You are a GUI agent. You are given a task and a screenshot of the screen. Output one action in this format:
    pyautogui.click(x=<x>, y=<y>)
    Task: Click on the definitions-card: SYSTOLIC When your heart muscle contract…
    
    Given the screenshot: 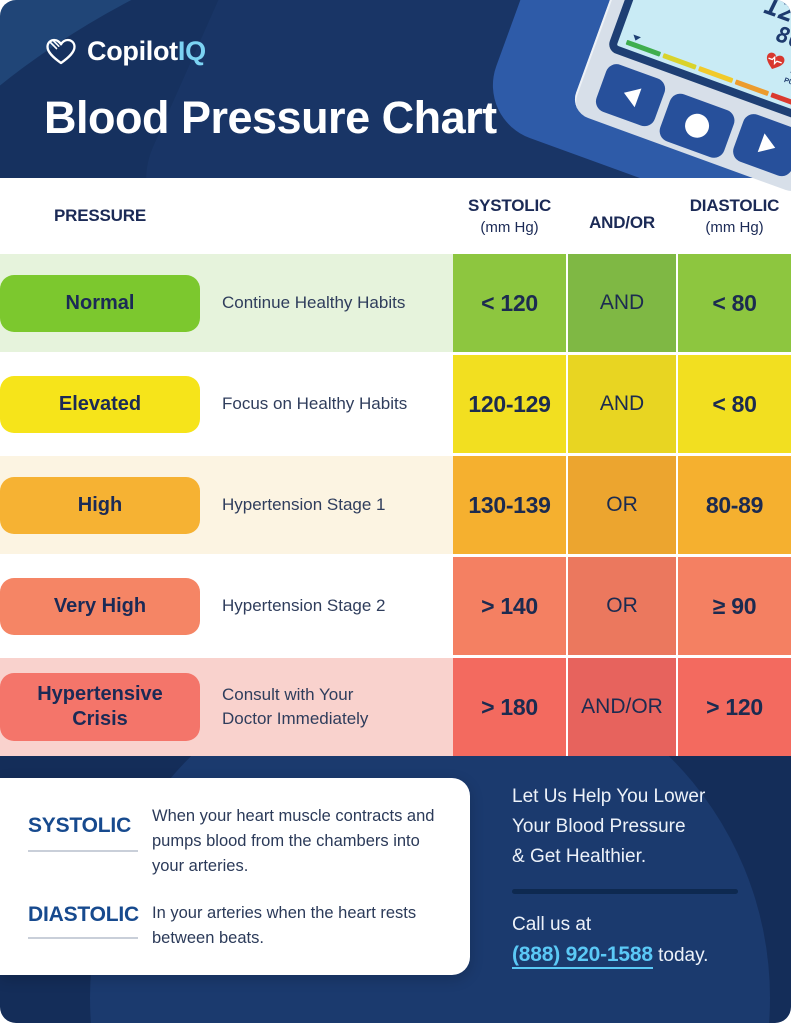 What is the action you would take?
    pyautogui.click(x=235, y=876)
    